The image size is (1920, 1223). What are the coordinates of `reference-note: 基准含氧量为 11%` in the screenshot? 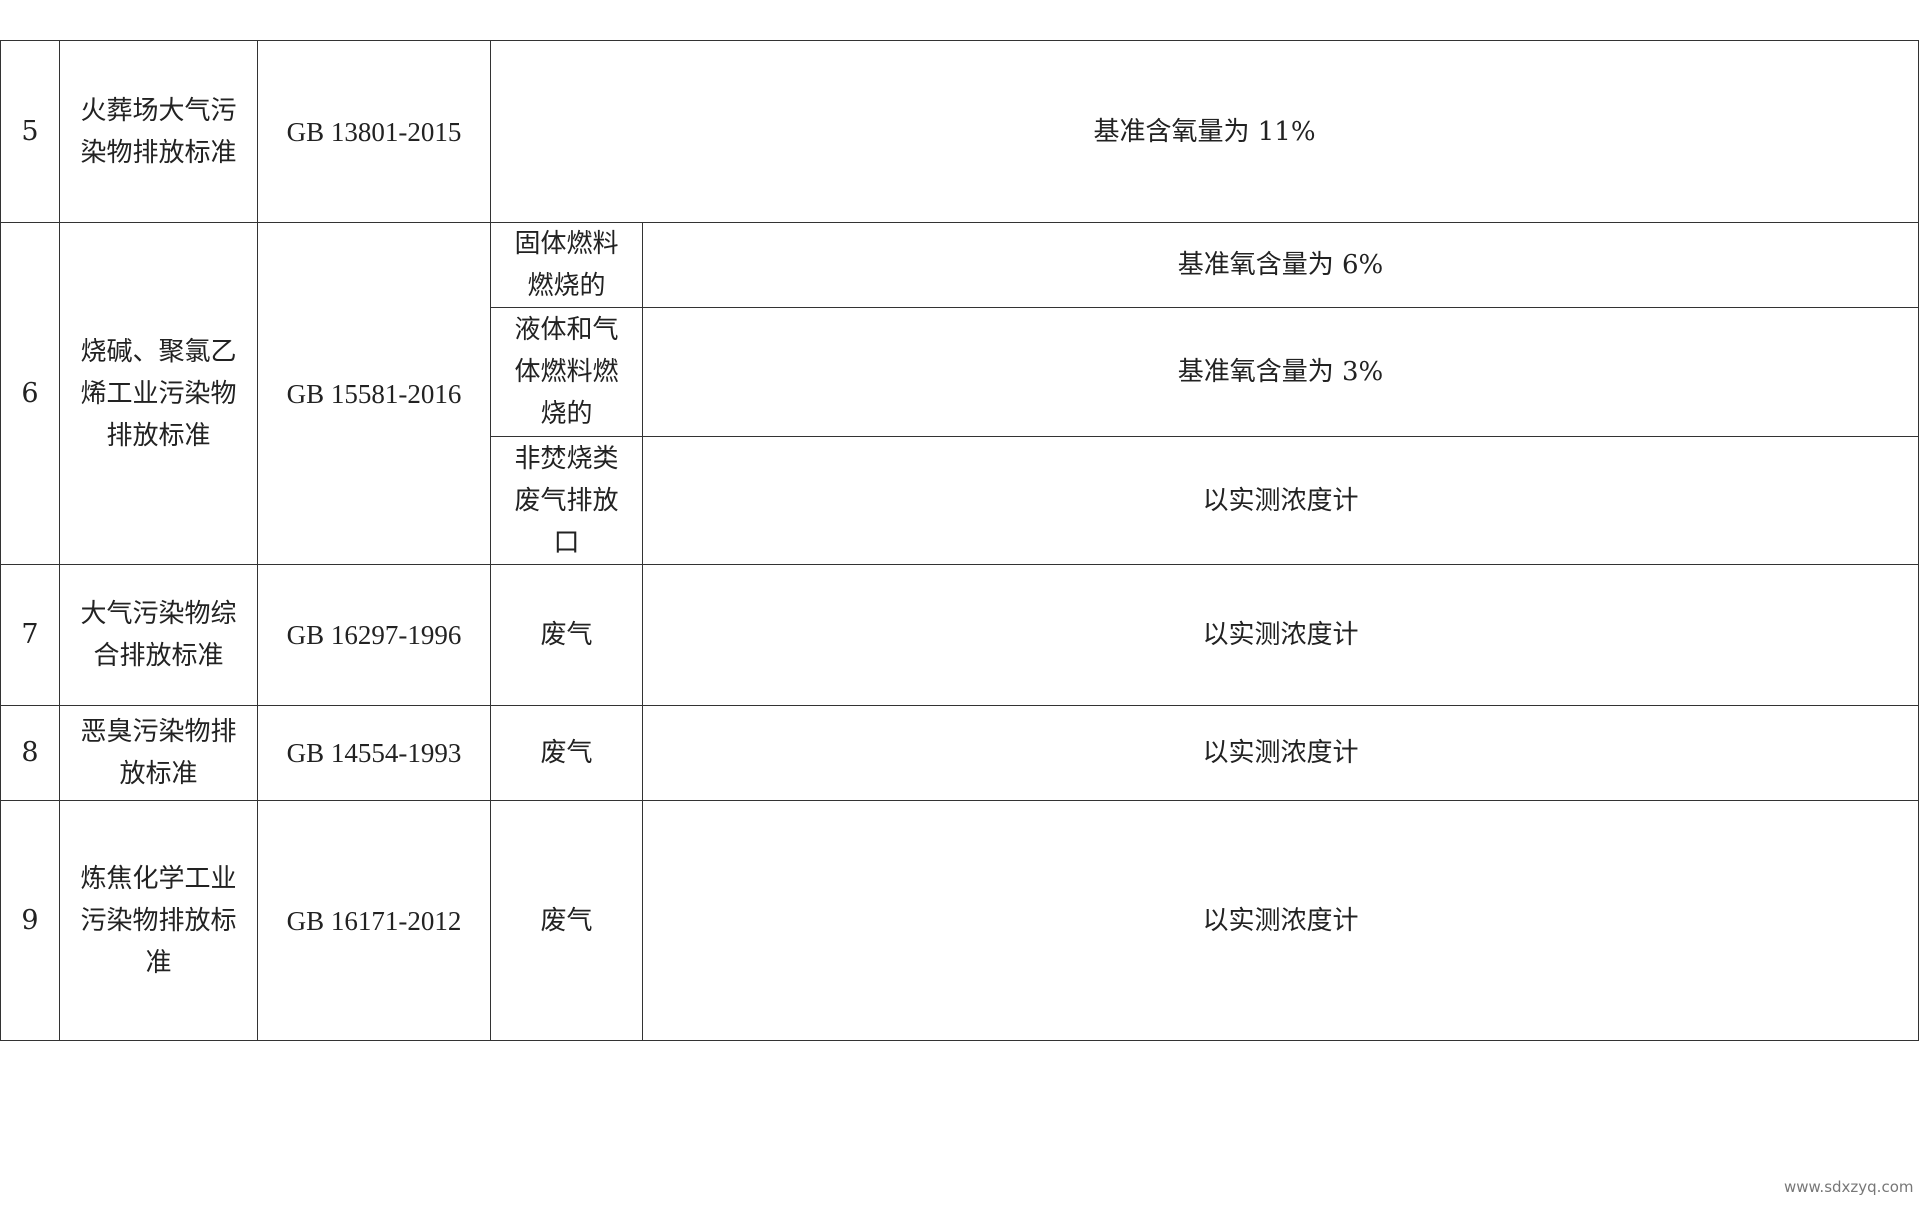 It's located at (1204, 131).